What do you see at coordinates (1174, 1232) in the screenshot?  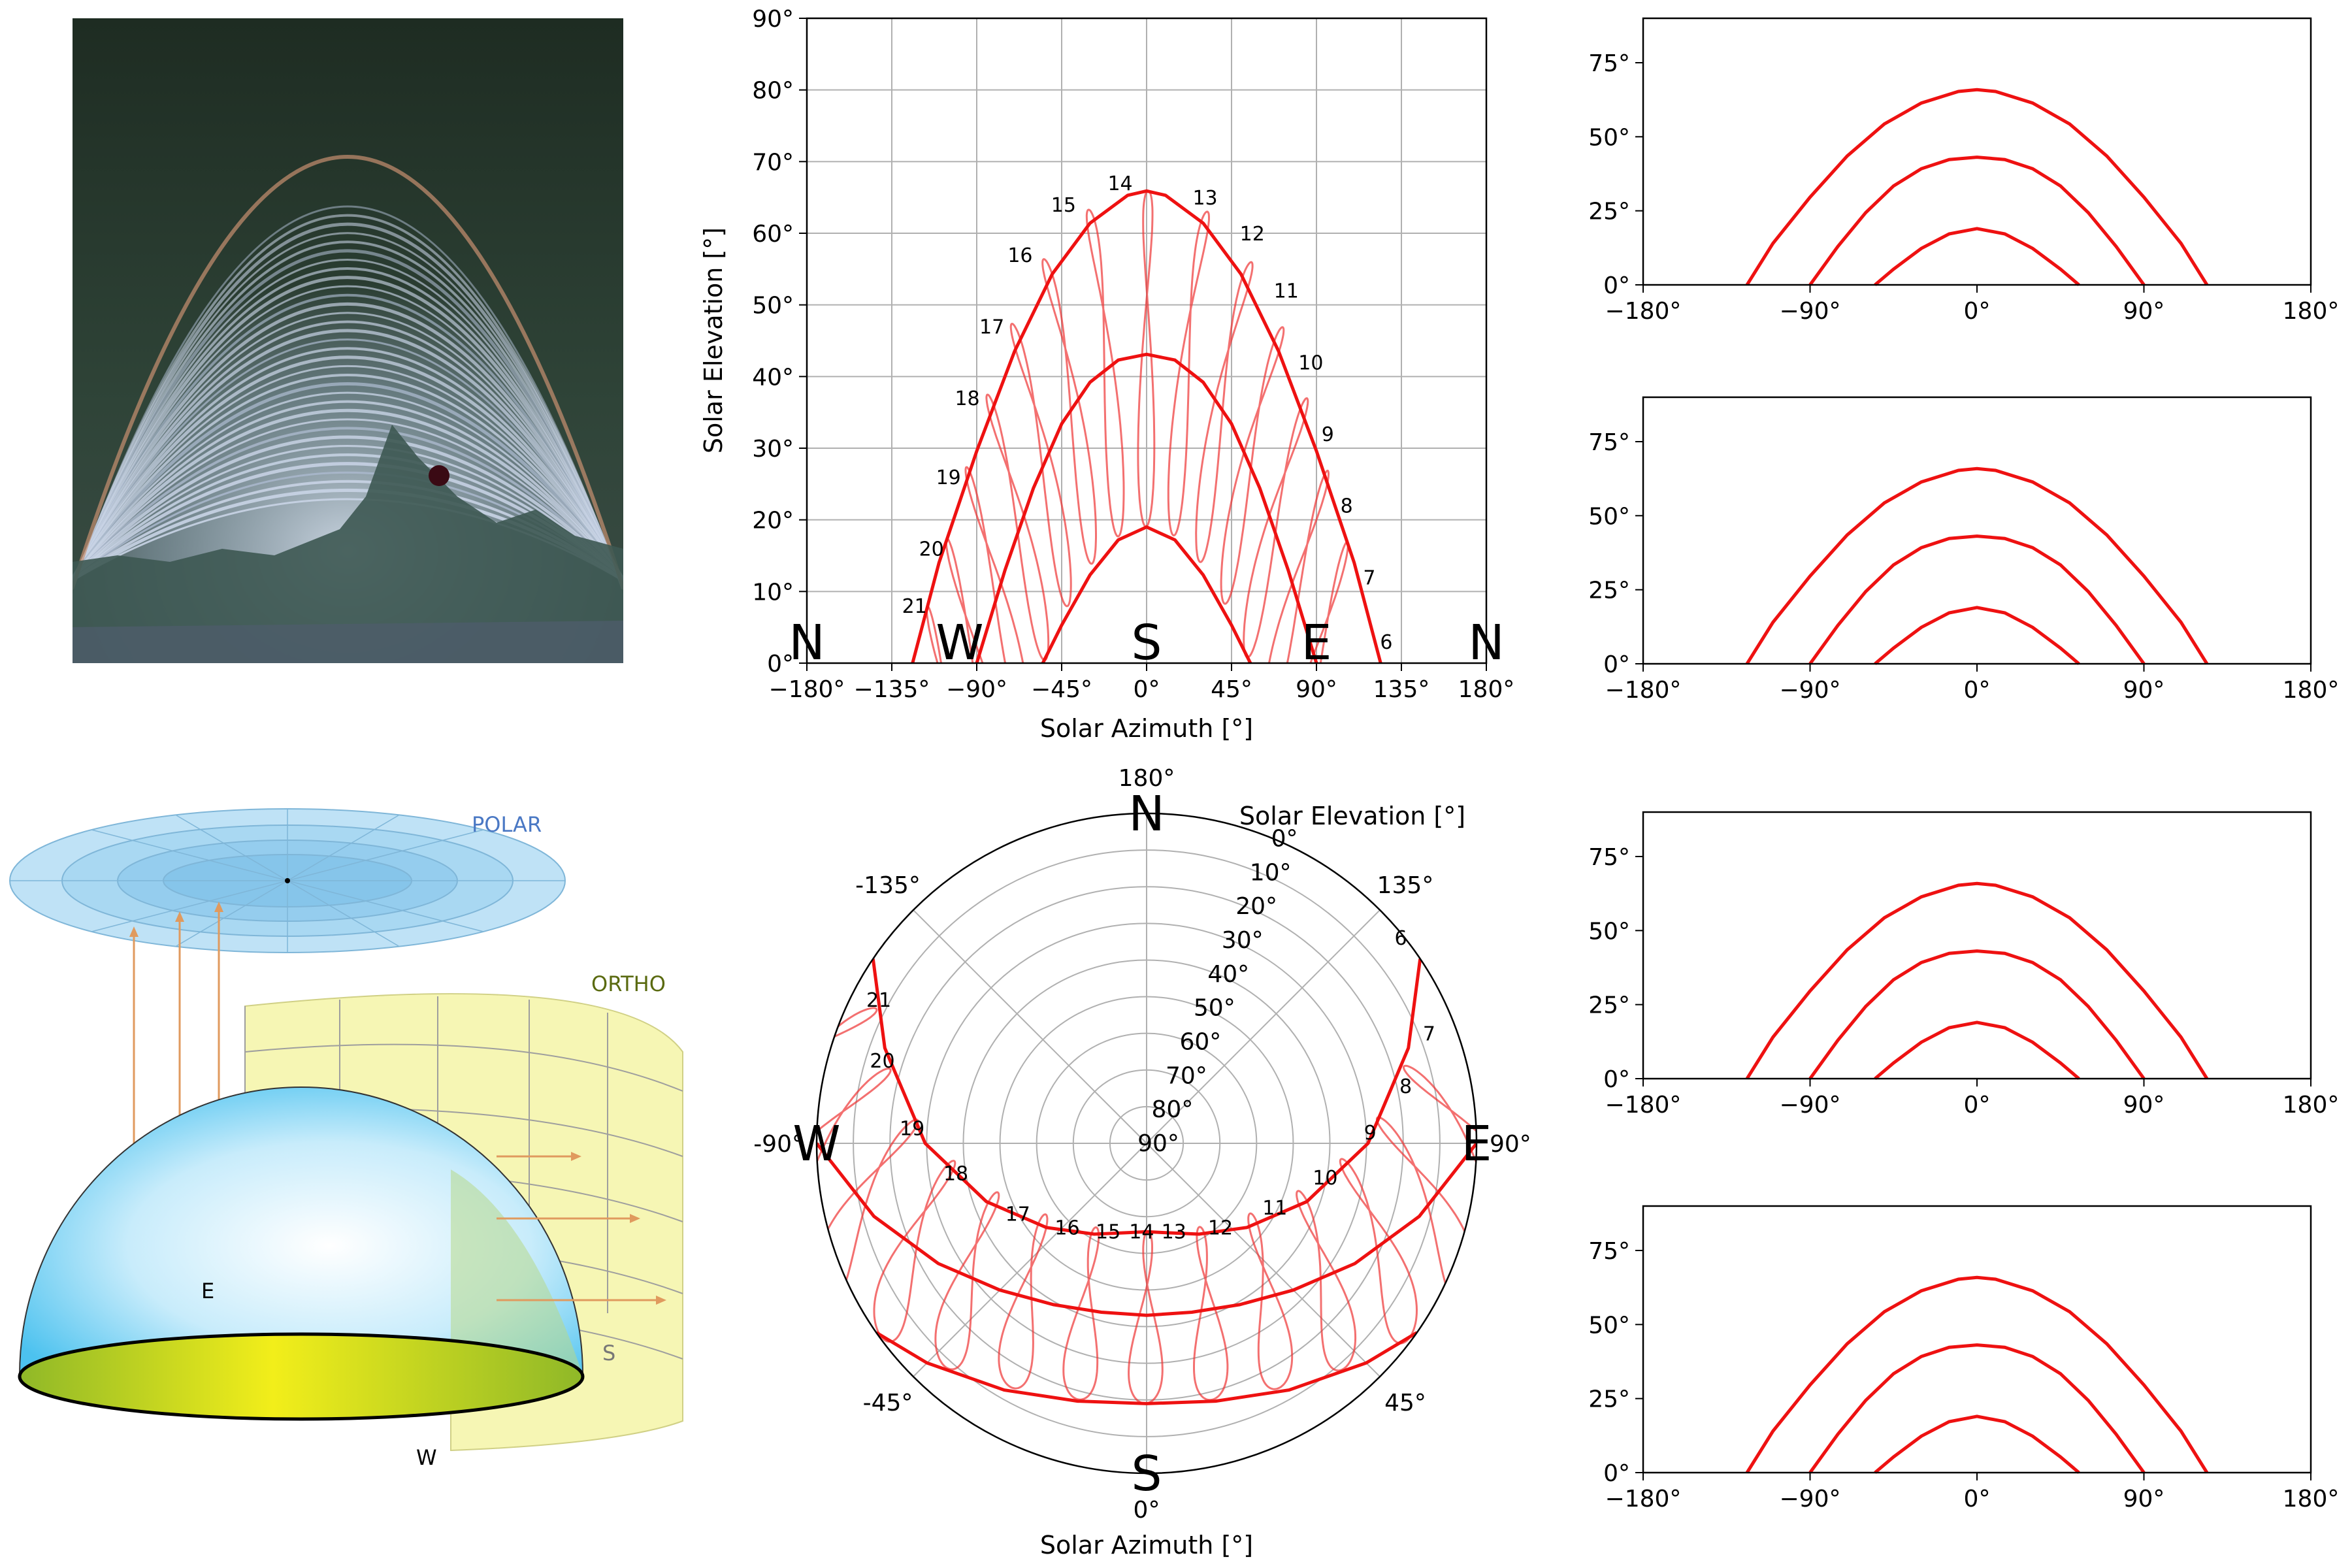 I see `polar-hour-label: 13` at bounding box center [1174, 1232].